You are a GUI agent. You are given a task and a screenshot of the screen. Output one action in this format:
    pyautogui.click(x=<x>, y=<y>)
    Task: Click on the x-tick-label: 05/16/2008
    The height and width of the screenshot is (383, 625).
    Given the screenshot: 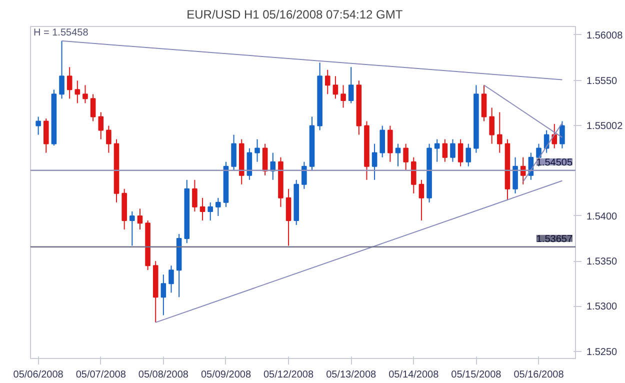 What is the action you would take?
    pyautogui.click(x=539, y=375)
    